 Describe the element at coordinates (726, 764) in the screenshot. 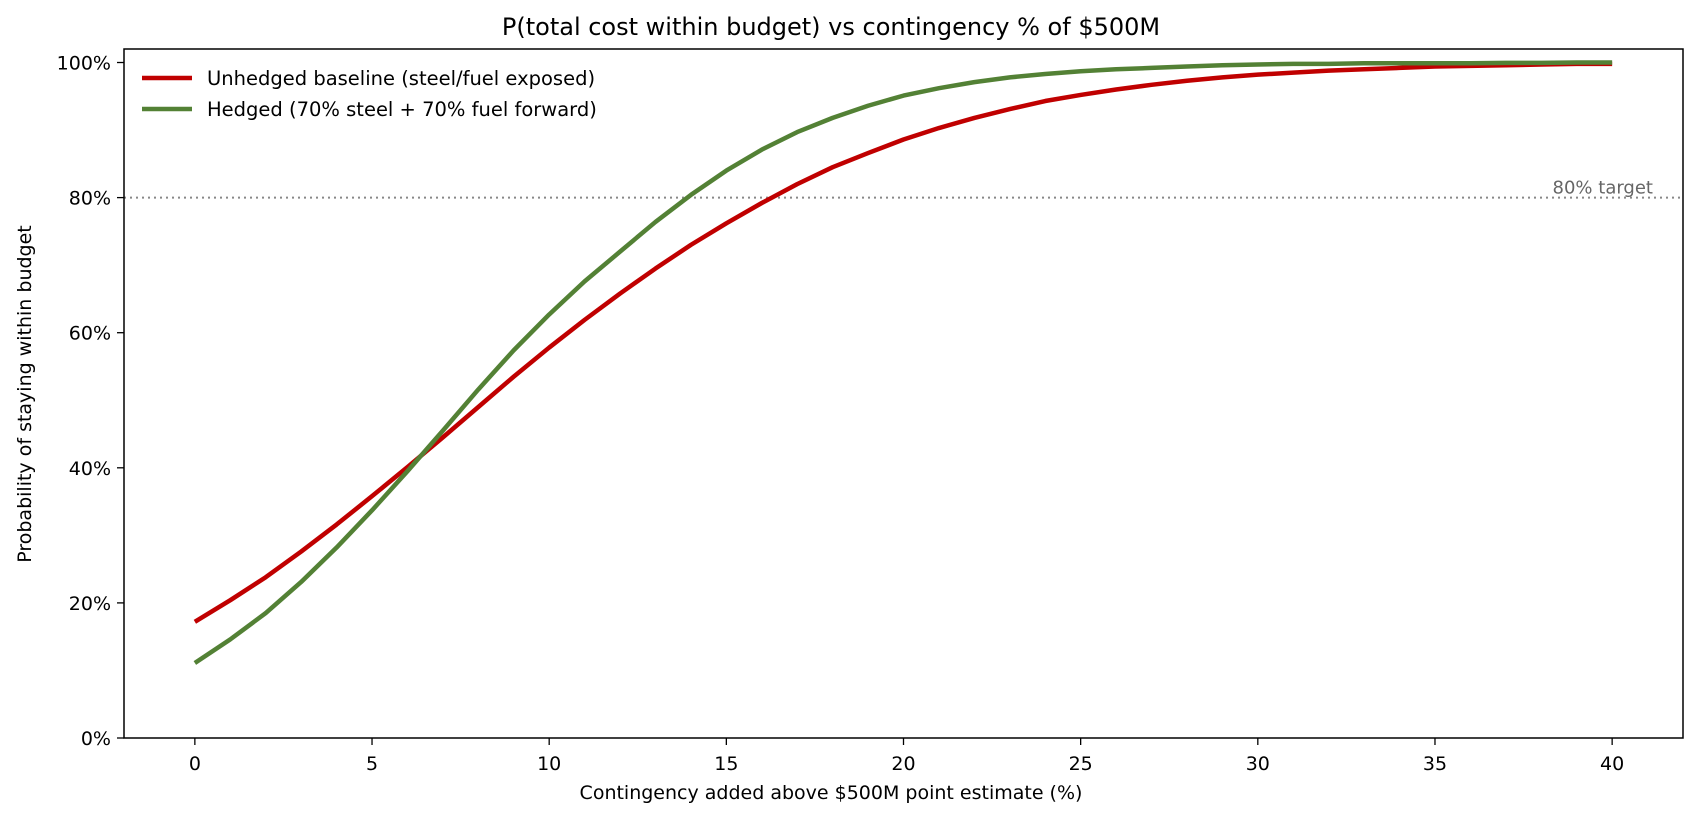

I see `x-tick-label: 15` at that location.